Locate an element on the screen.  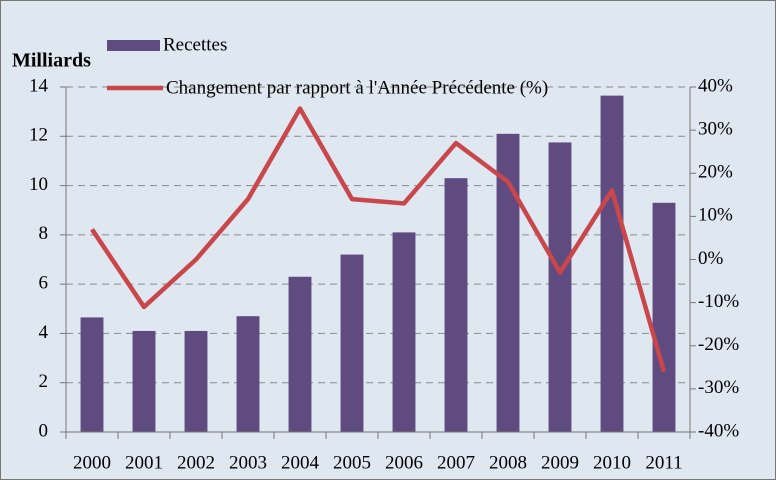
x-tick-label: 2008 is located at coordinates (508, 462).